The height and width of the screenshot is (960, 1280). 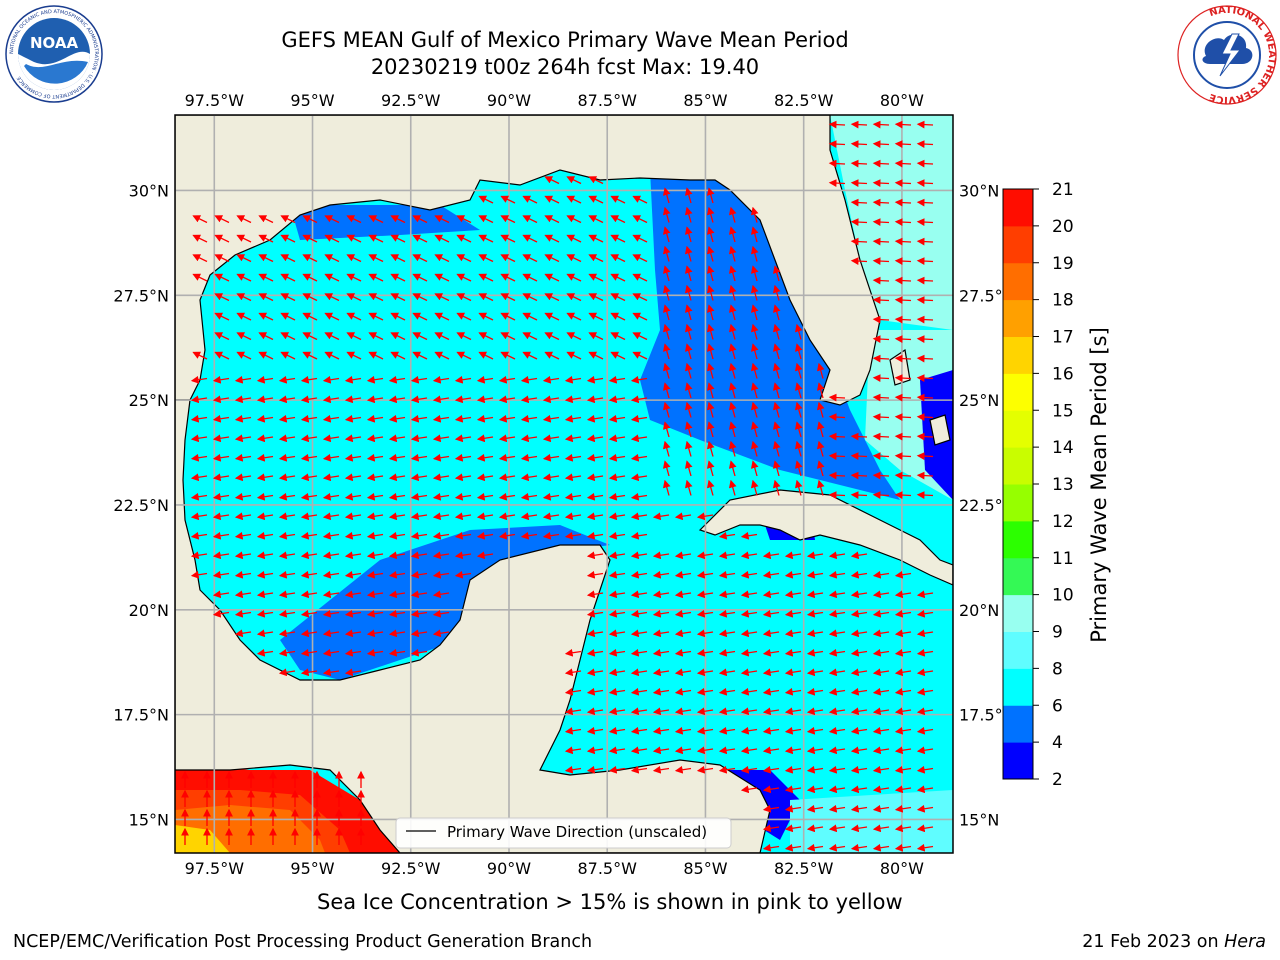 I want to click on colorbar-swatch, so click(x=1018, y=355).